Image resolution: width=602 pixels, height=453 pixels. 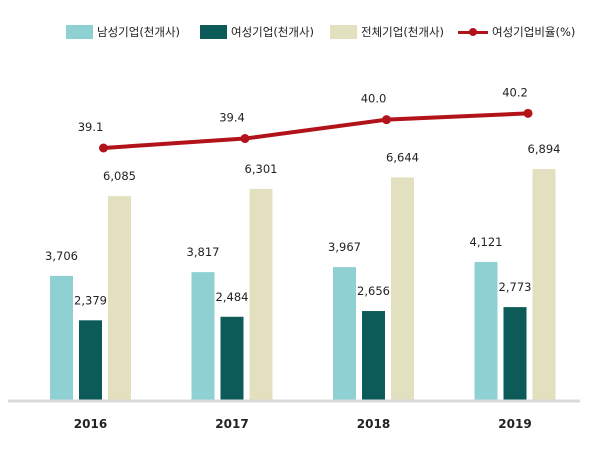 What do you see at coordinates (373, 424) in the screenshot?
I see `x-tick-label-2018: 2018` at bounding box center [373, 424].